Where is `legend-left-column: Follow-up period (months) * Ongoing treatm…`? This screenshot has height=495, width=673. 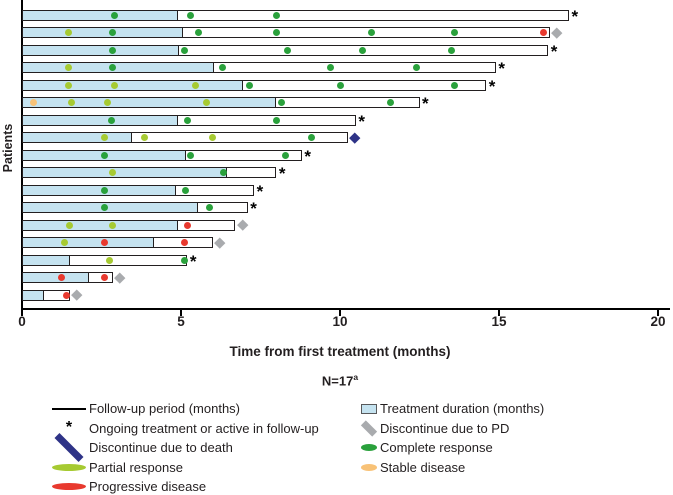
legend-left-column: Follow-up period (months) * Ongoing treatm… is located at coordinates (185, 447).